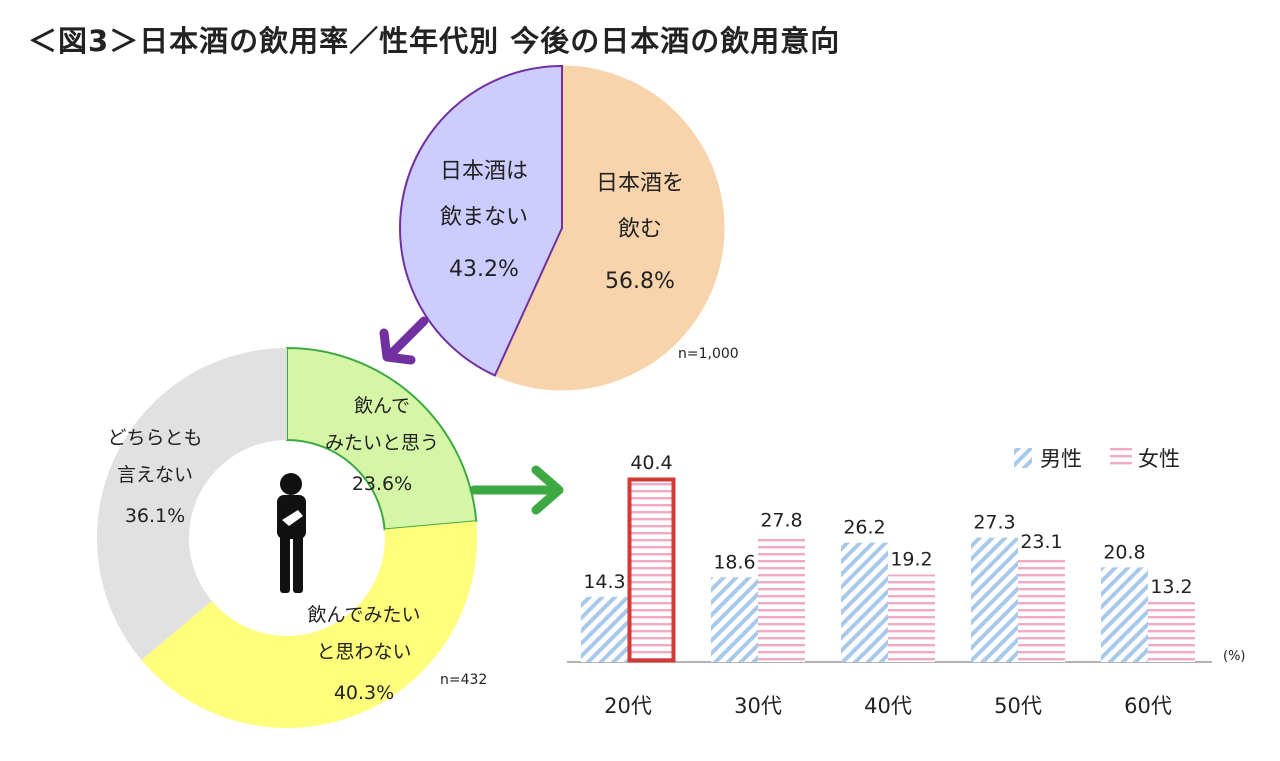 The width and height of the screenshot is (1280, 761). I want to click on x-tick-label: 50代, so click(1018, 706).